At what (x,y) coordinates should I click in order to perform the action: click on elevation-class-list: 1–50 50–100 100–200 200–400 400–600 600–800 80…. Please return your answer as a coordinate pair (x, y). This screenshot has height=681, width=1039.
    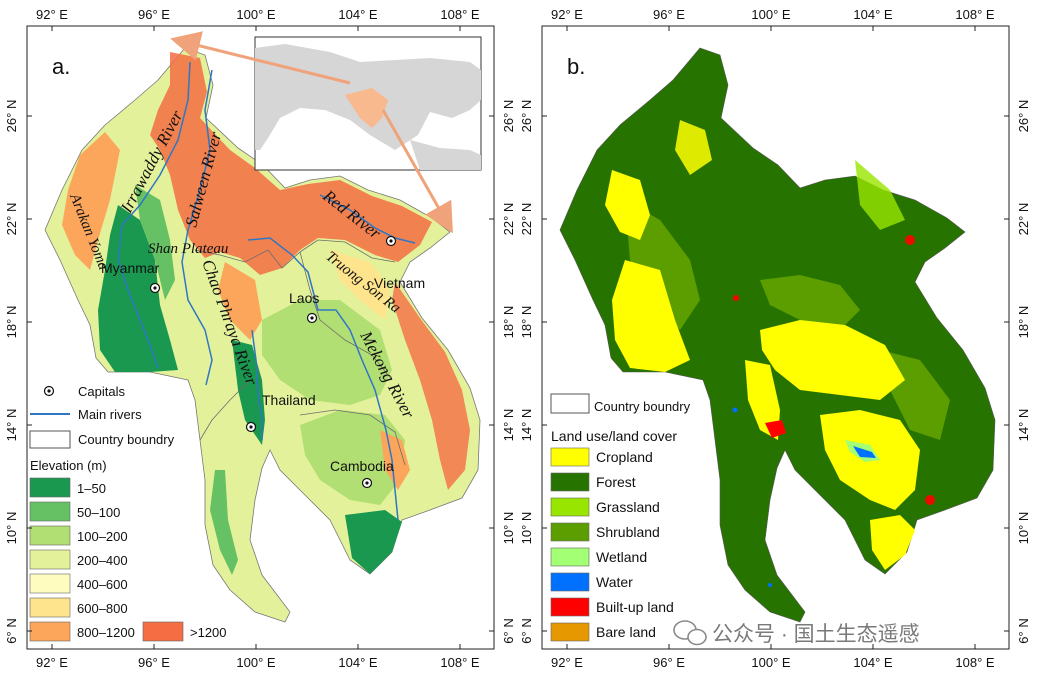
    Looking at the image, I should click on (128, 559).